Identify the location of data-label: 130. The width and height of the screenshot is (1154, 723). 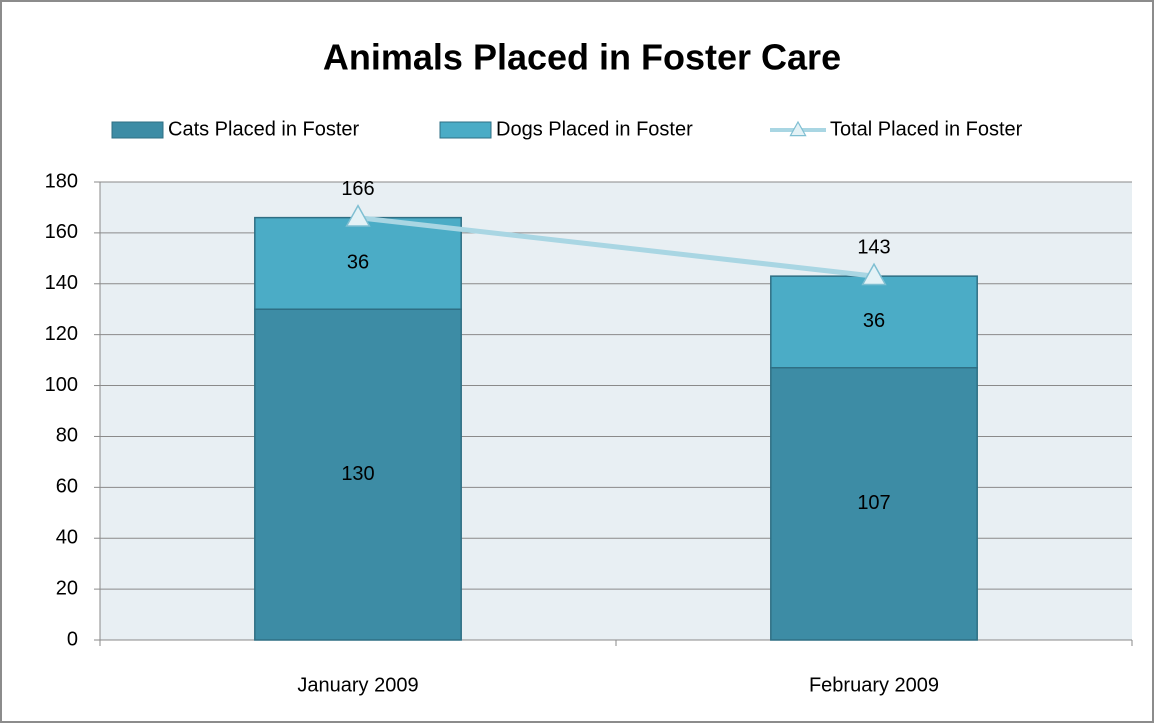
(357, 474).